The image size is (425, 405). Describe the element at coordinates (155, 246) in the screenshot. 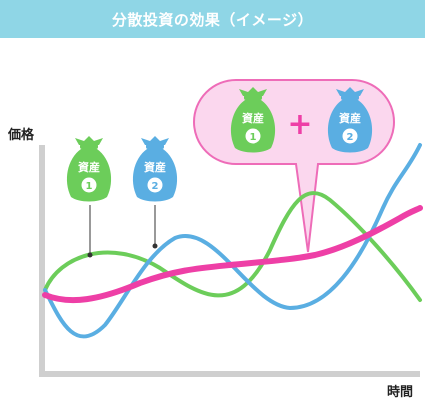

I see `asset-2-pointer-dot` at that location.